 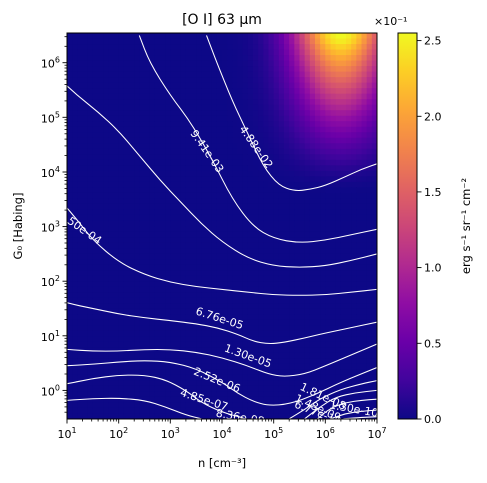 What do you see at coordinates (222, 383) in the screenshot?
I see `contour-line` at bounding box center [222, 383].